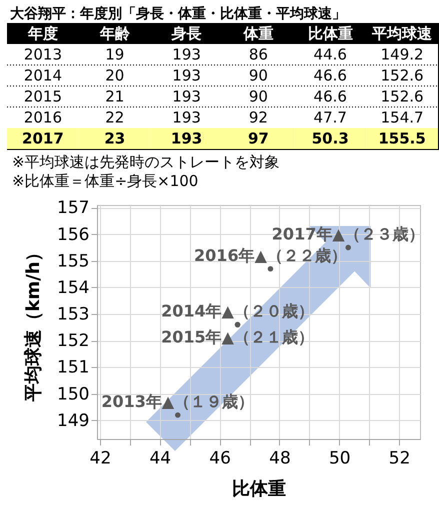 This screenshot has height=528, width=439. What do you see at coordinates (73, 394) in the screenshot?
I see `y-tick-label: 150` at bounding box center [73, 394].